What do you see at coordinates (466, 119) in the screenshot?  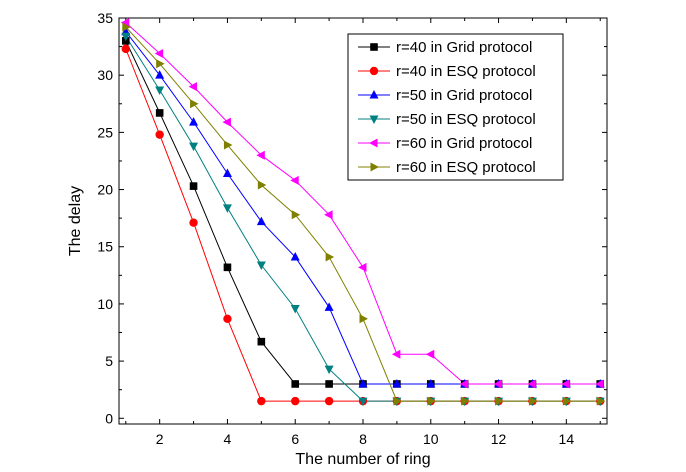 I see `legend-label: r=50 in ESQ protocol` at bounding box center [466, 119].